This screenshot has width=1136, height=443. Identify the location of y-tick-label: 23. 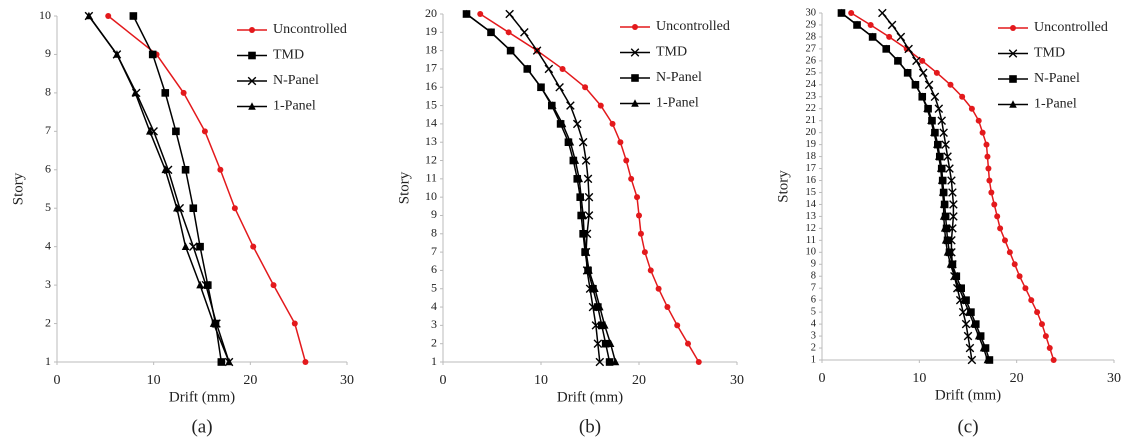
(811, 96).